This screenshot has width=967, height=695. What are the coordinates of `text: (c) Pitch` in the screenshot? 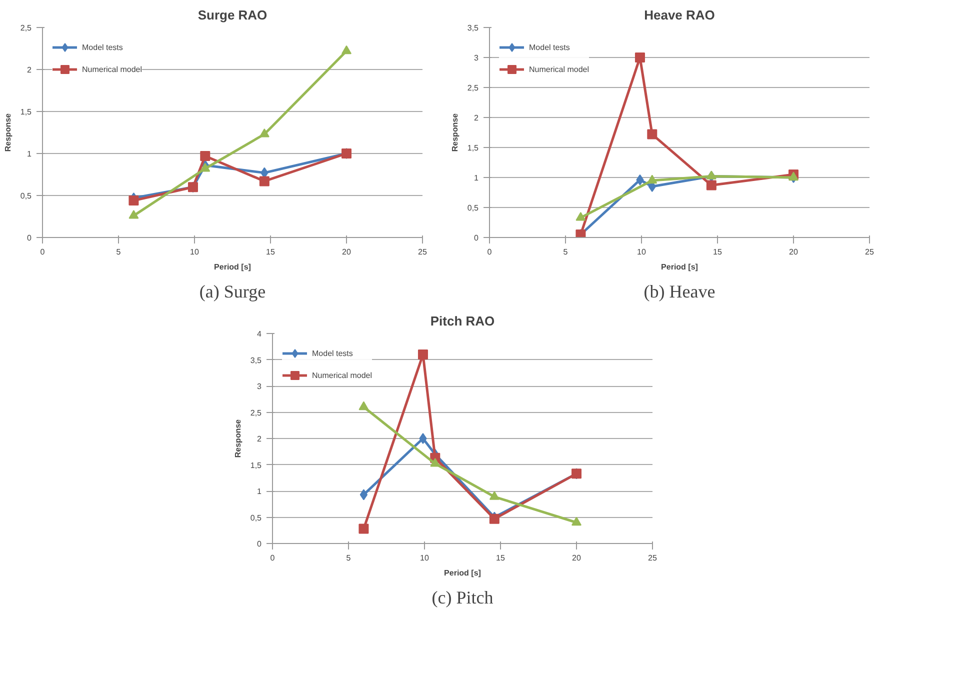 It's located at (463, 598).